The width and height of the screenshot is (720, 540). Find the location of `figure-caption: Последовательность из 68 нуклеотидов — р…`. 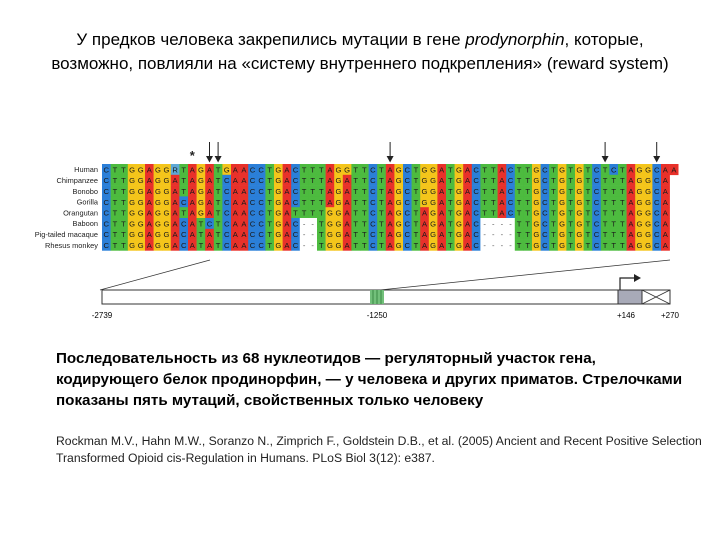

figure-caption: Последовательность из 68 нуклеотидов — р… is located at coordinates (369, 379).